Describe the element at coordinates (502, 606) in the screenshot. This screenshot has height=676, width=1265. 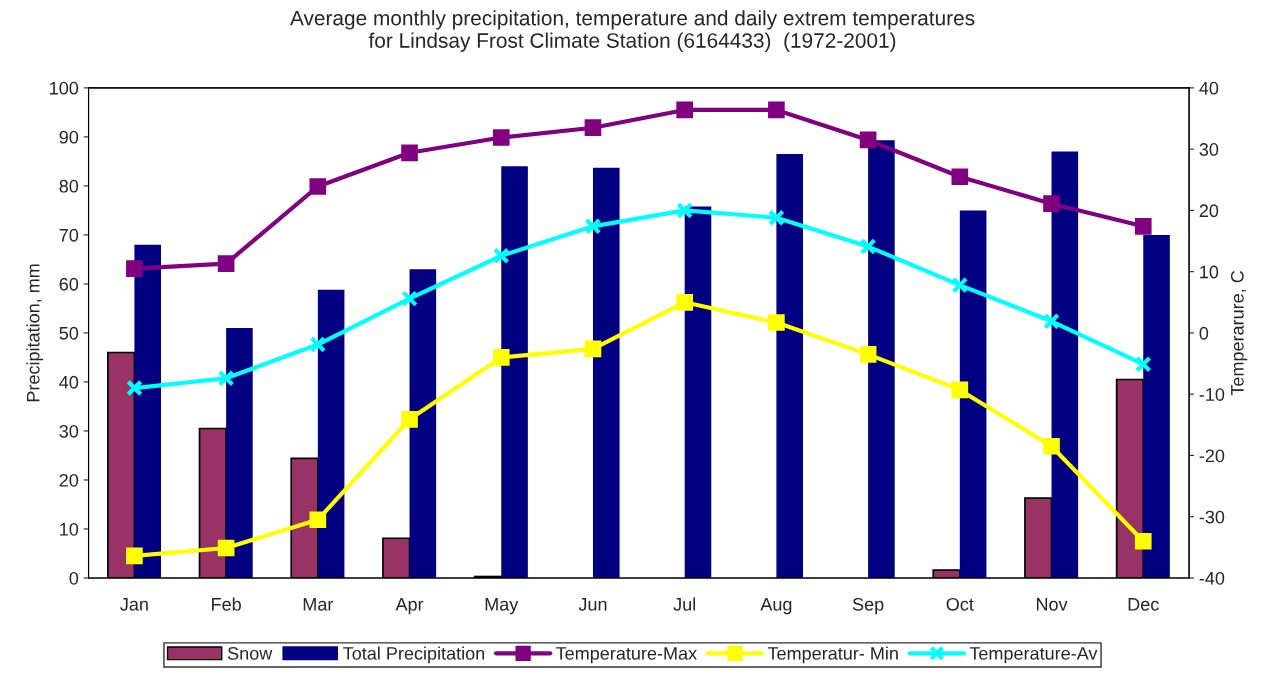
I see `x-tick-label: May` at that location.